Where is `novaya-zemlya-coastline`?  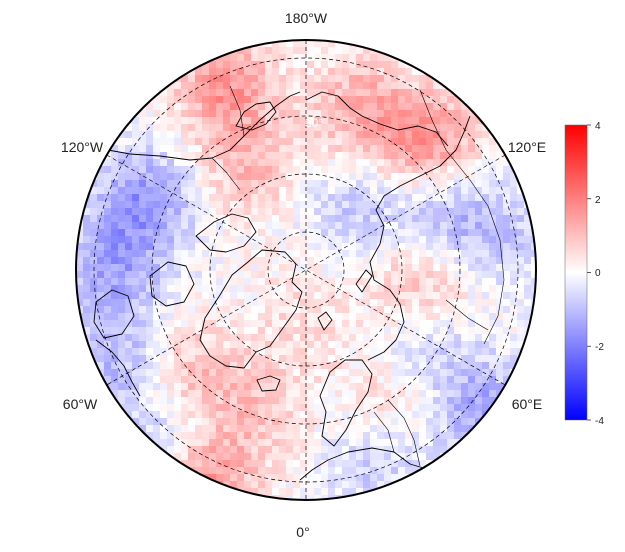
novaya-zemlya-coastline is located at coordinates (364, 281).